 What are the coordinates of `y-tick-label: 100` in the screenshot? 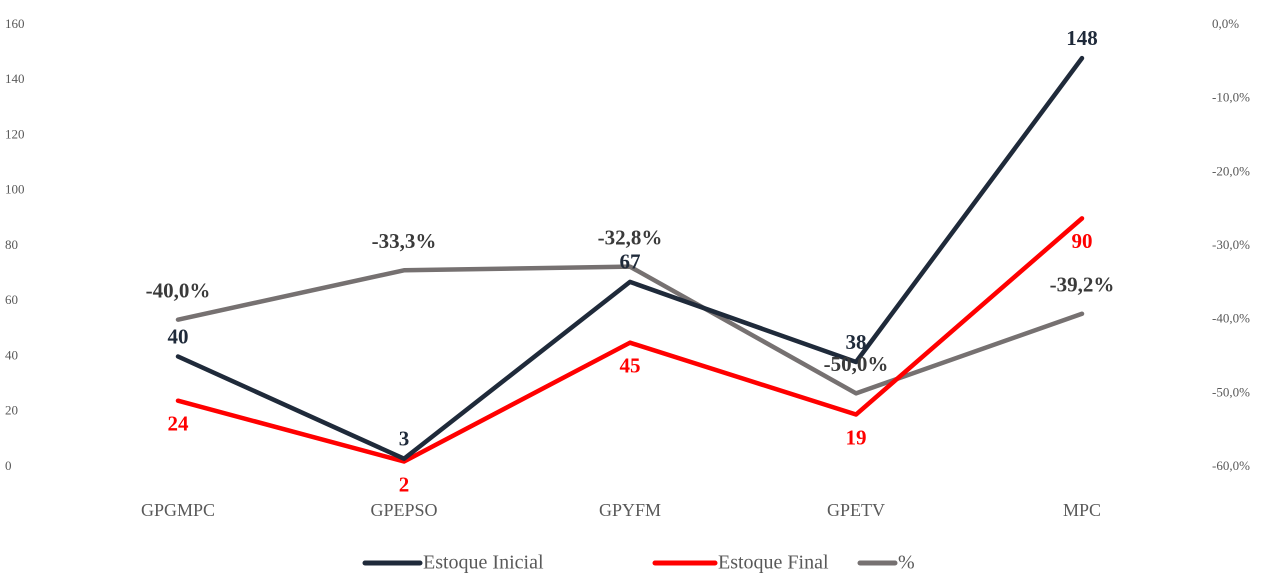 It's located at (15, 189).